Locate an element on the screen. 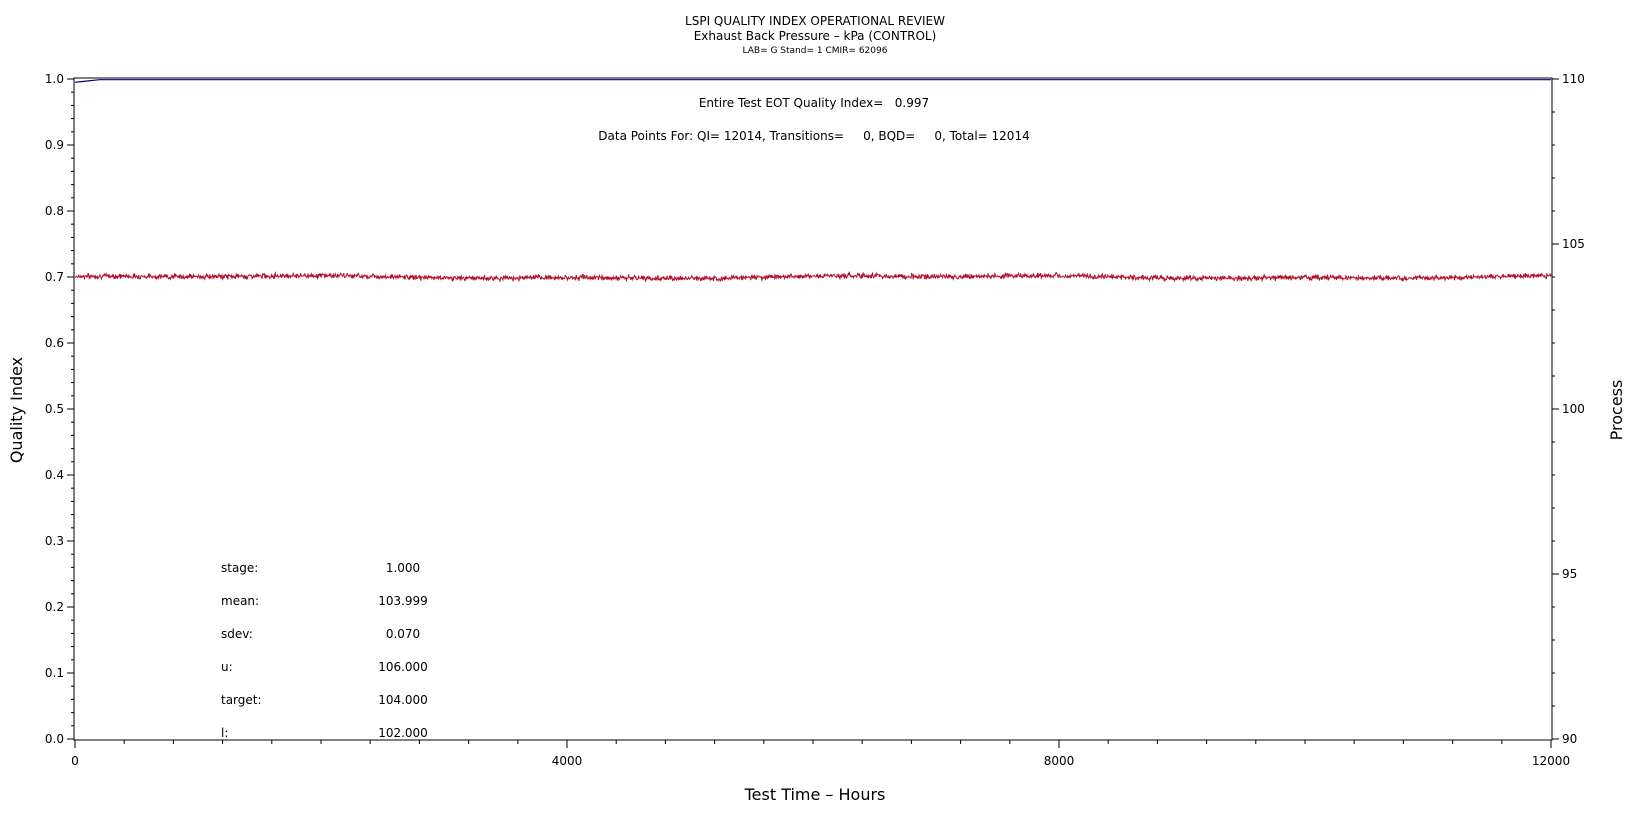  y-axis-left-label: Quality Index is located at coordinates (16, 410).